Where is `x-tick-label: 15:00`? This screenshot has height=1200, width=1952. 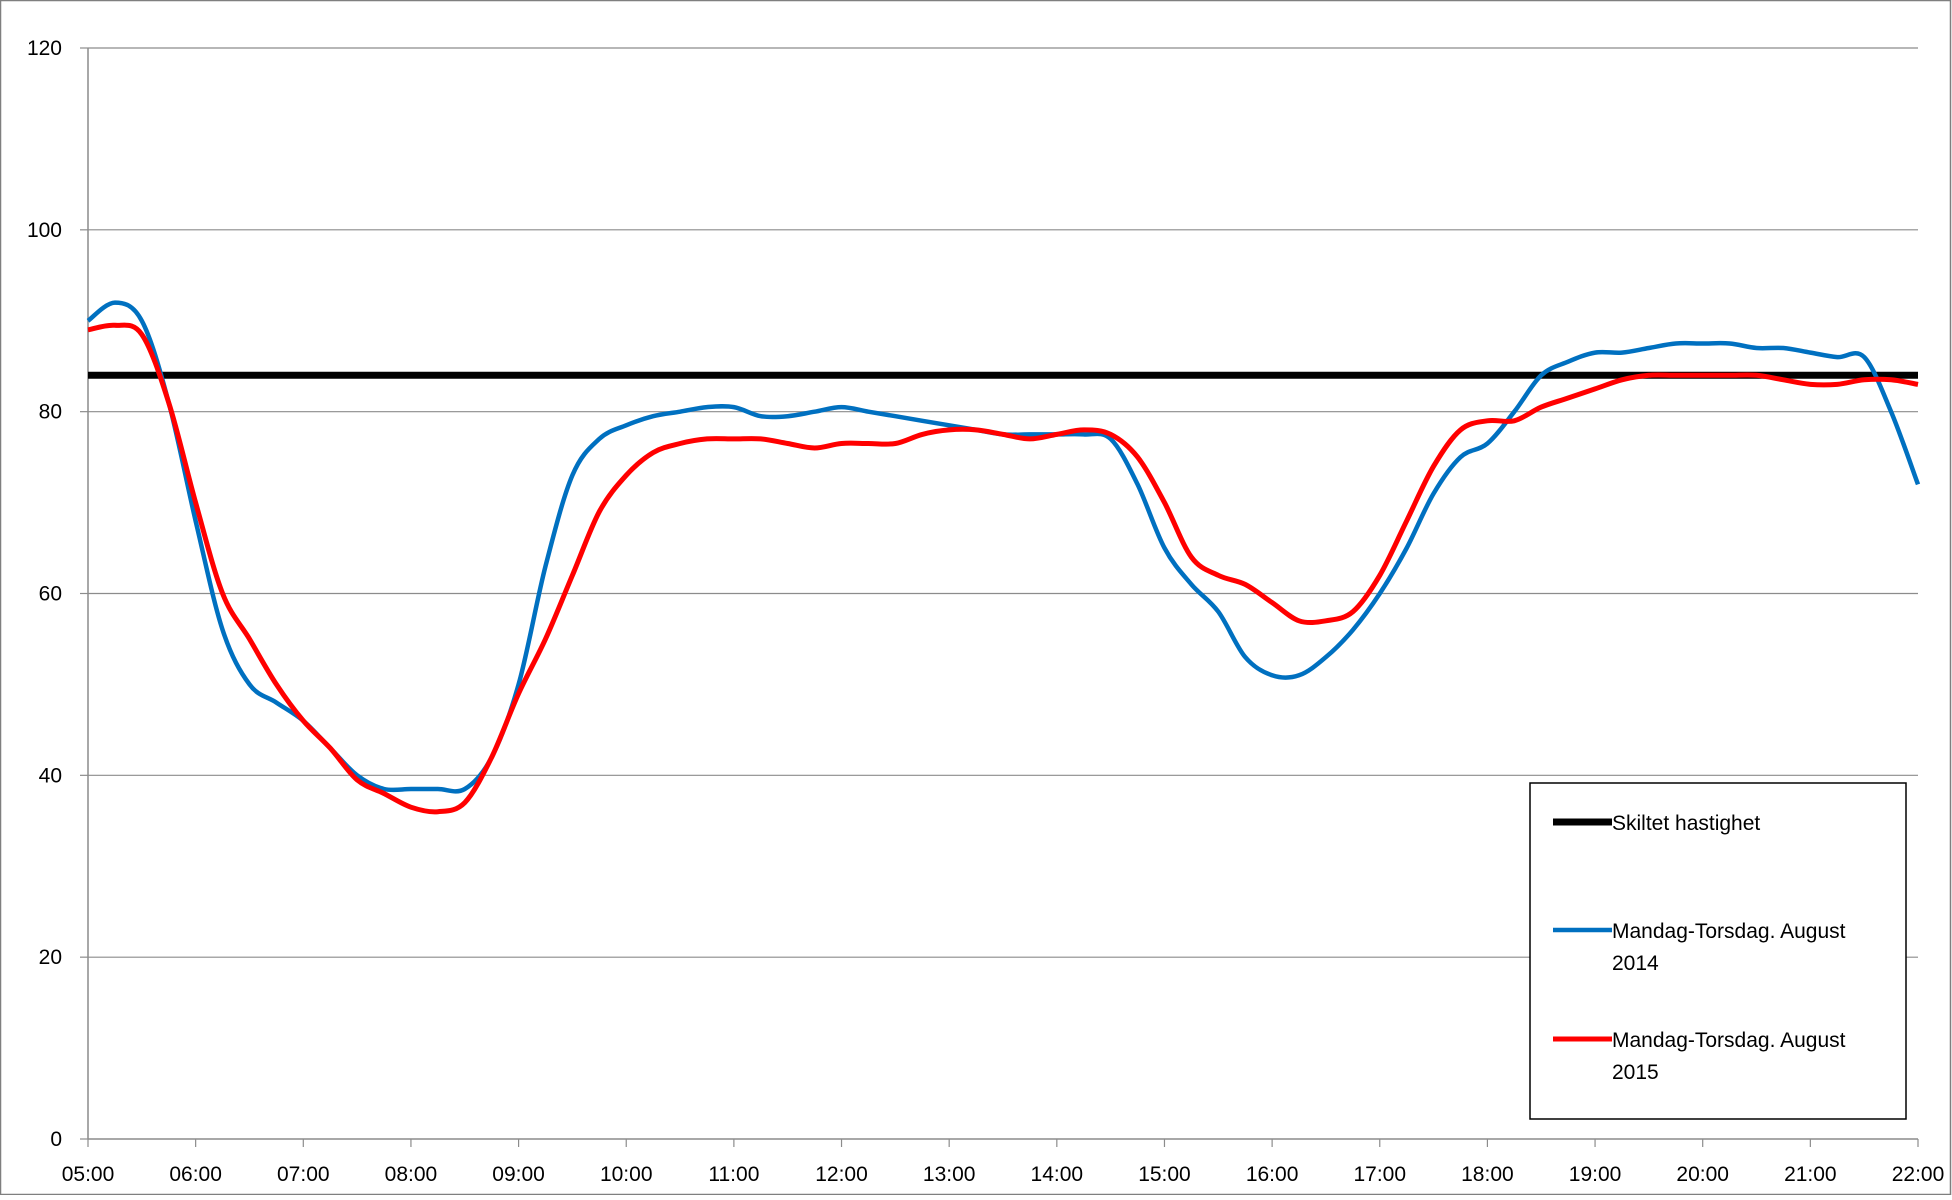
x-tick-label: 15:00 is located at coordinates (1164, 1174).